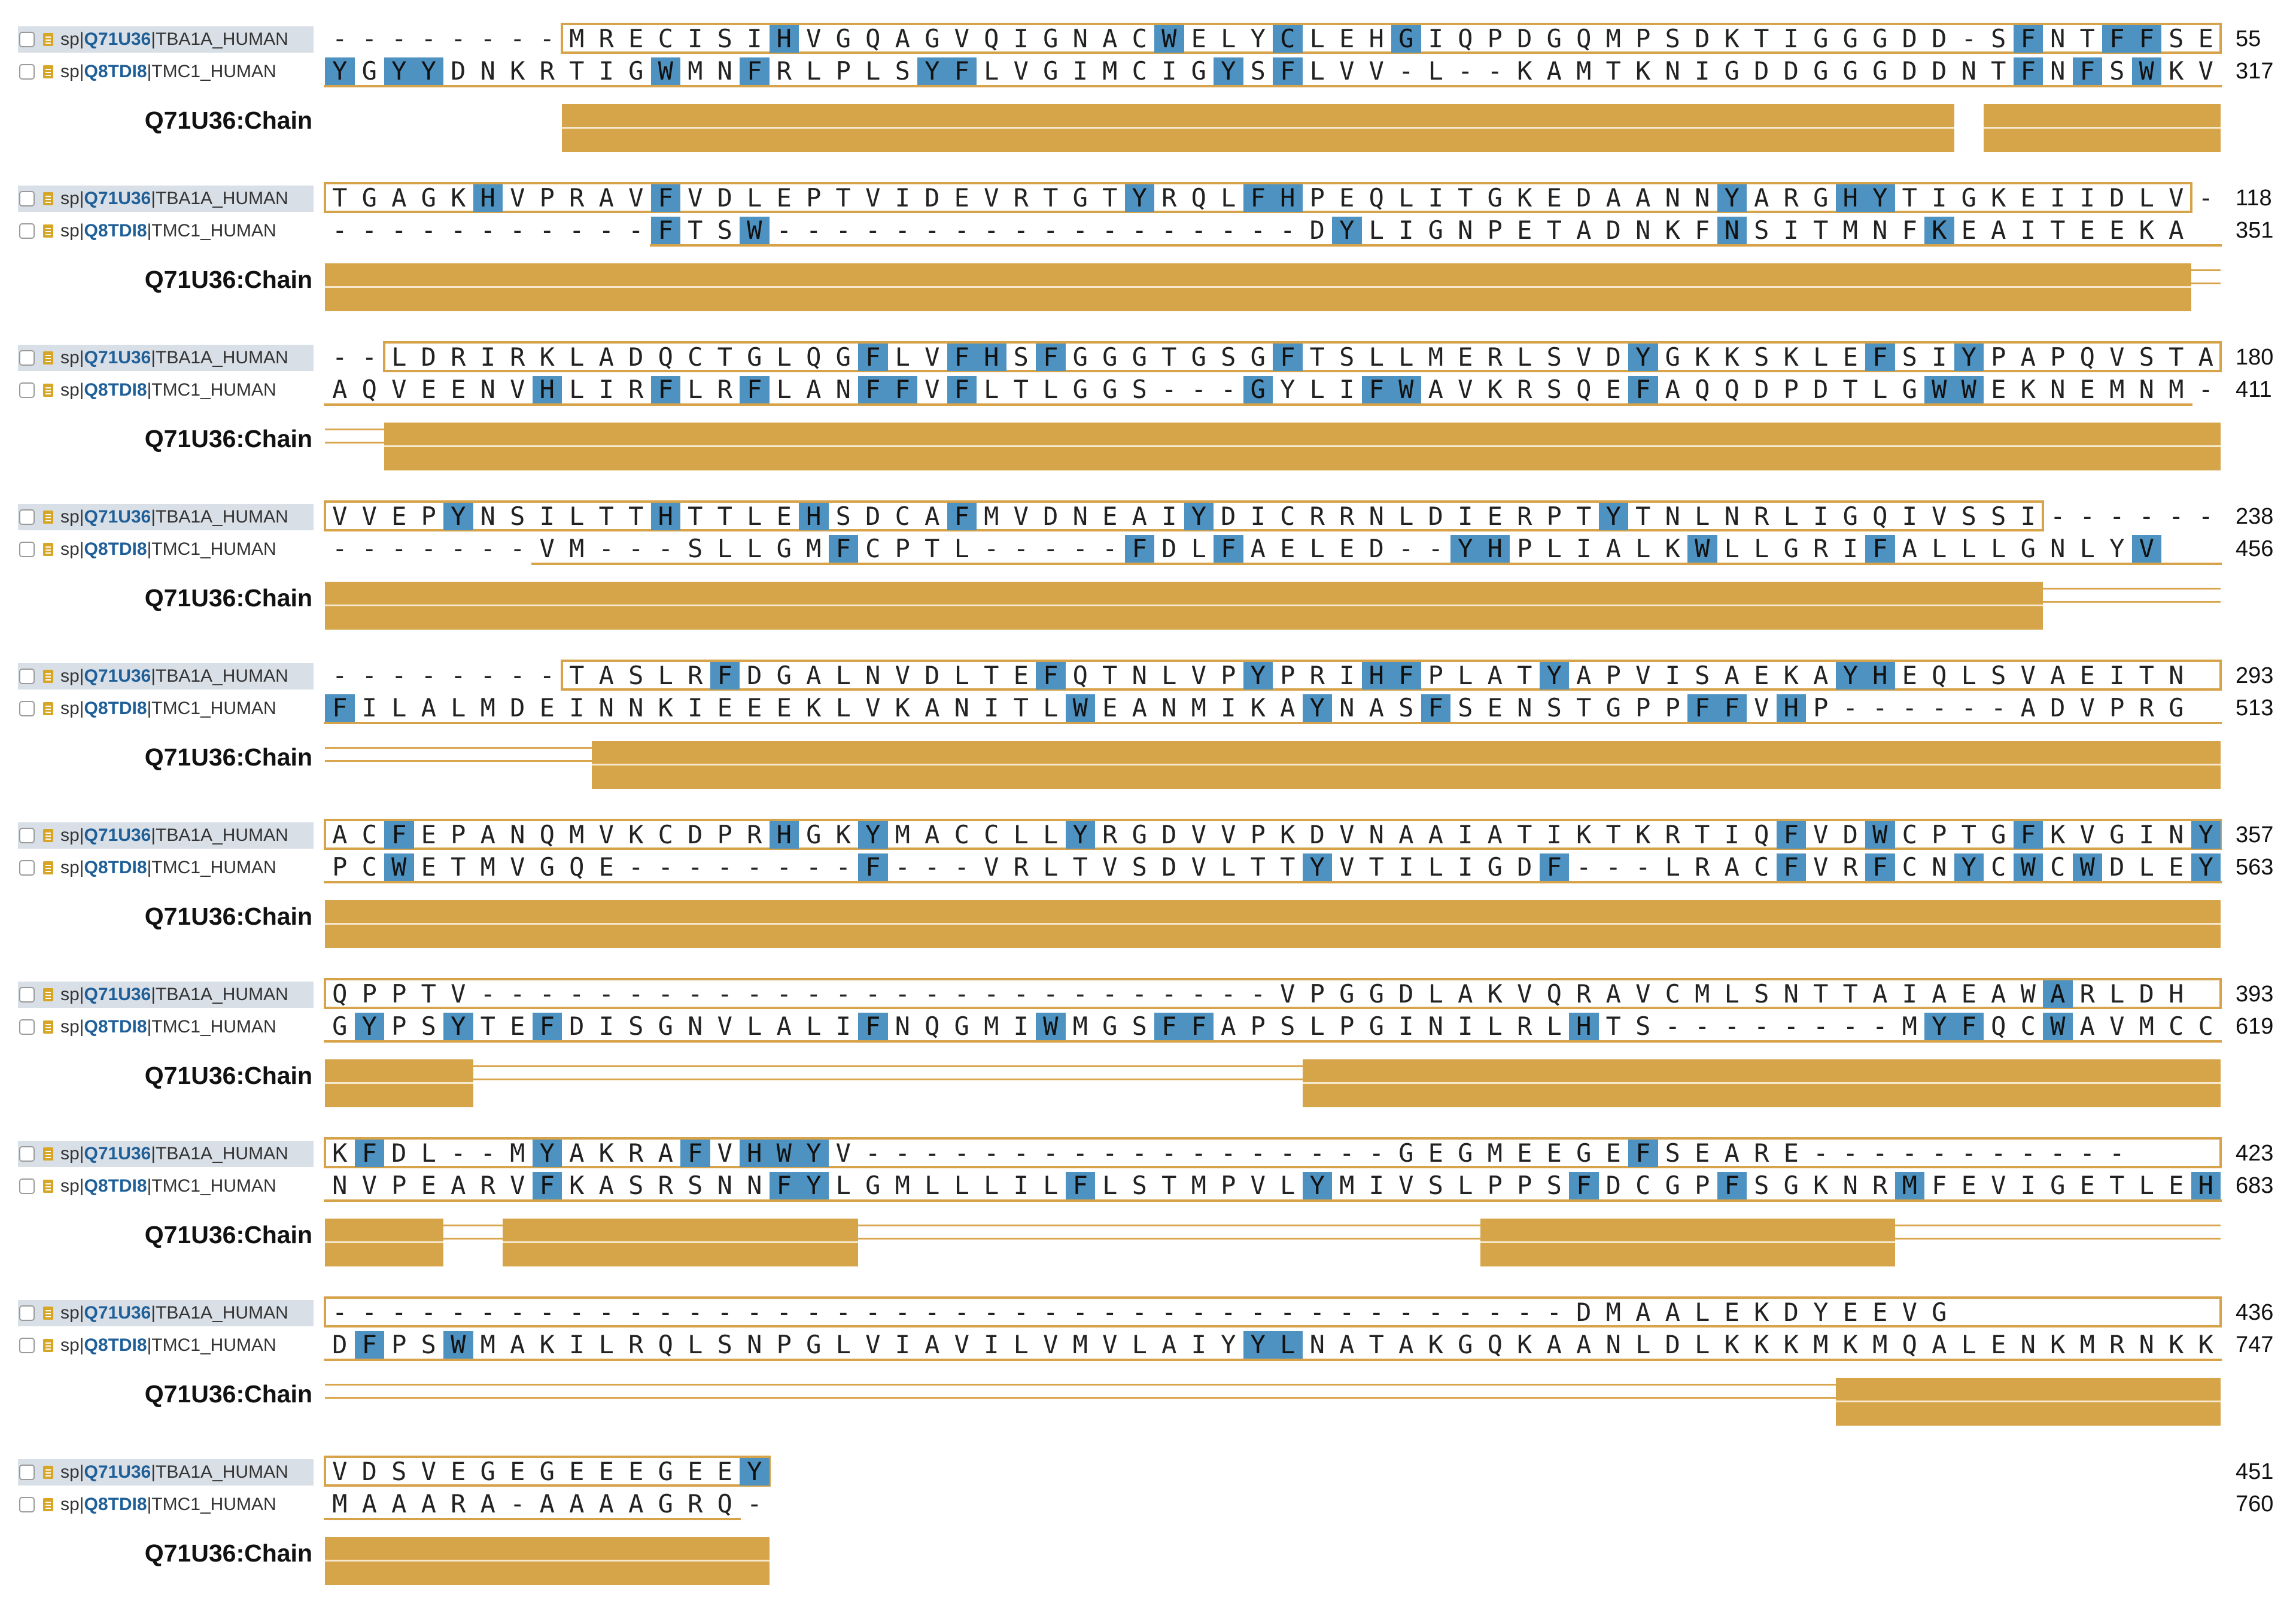  Describe the element at coordinates (2146, 230) in the screenshot. I see `residue: K` at that location.